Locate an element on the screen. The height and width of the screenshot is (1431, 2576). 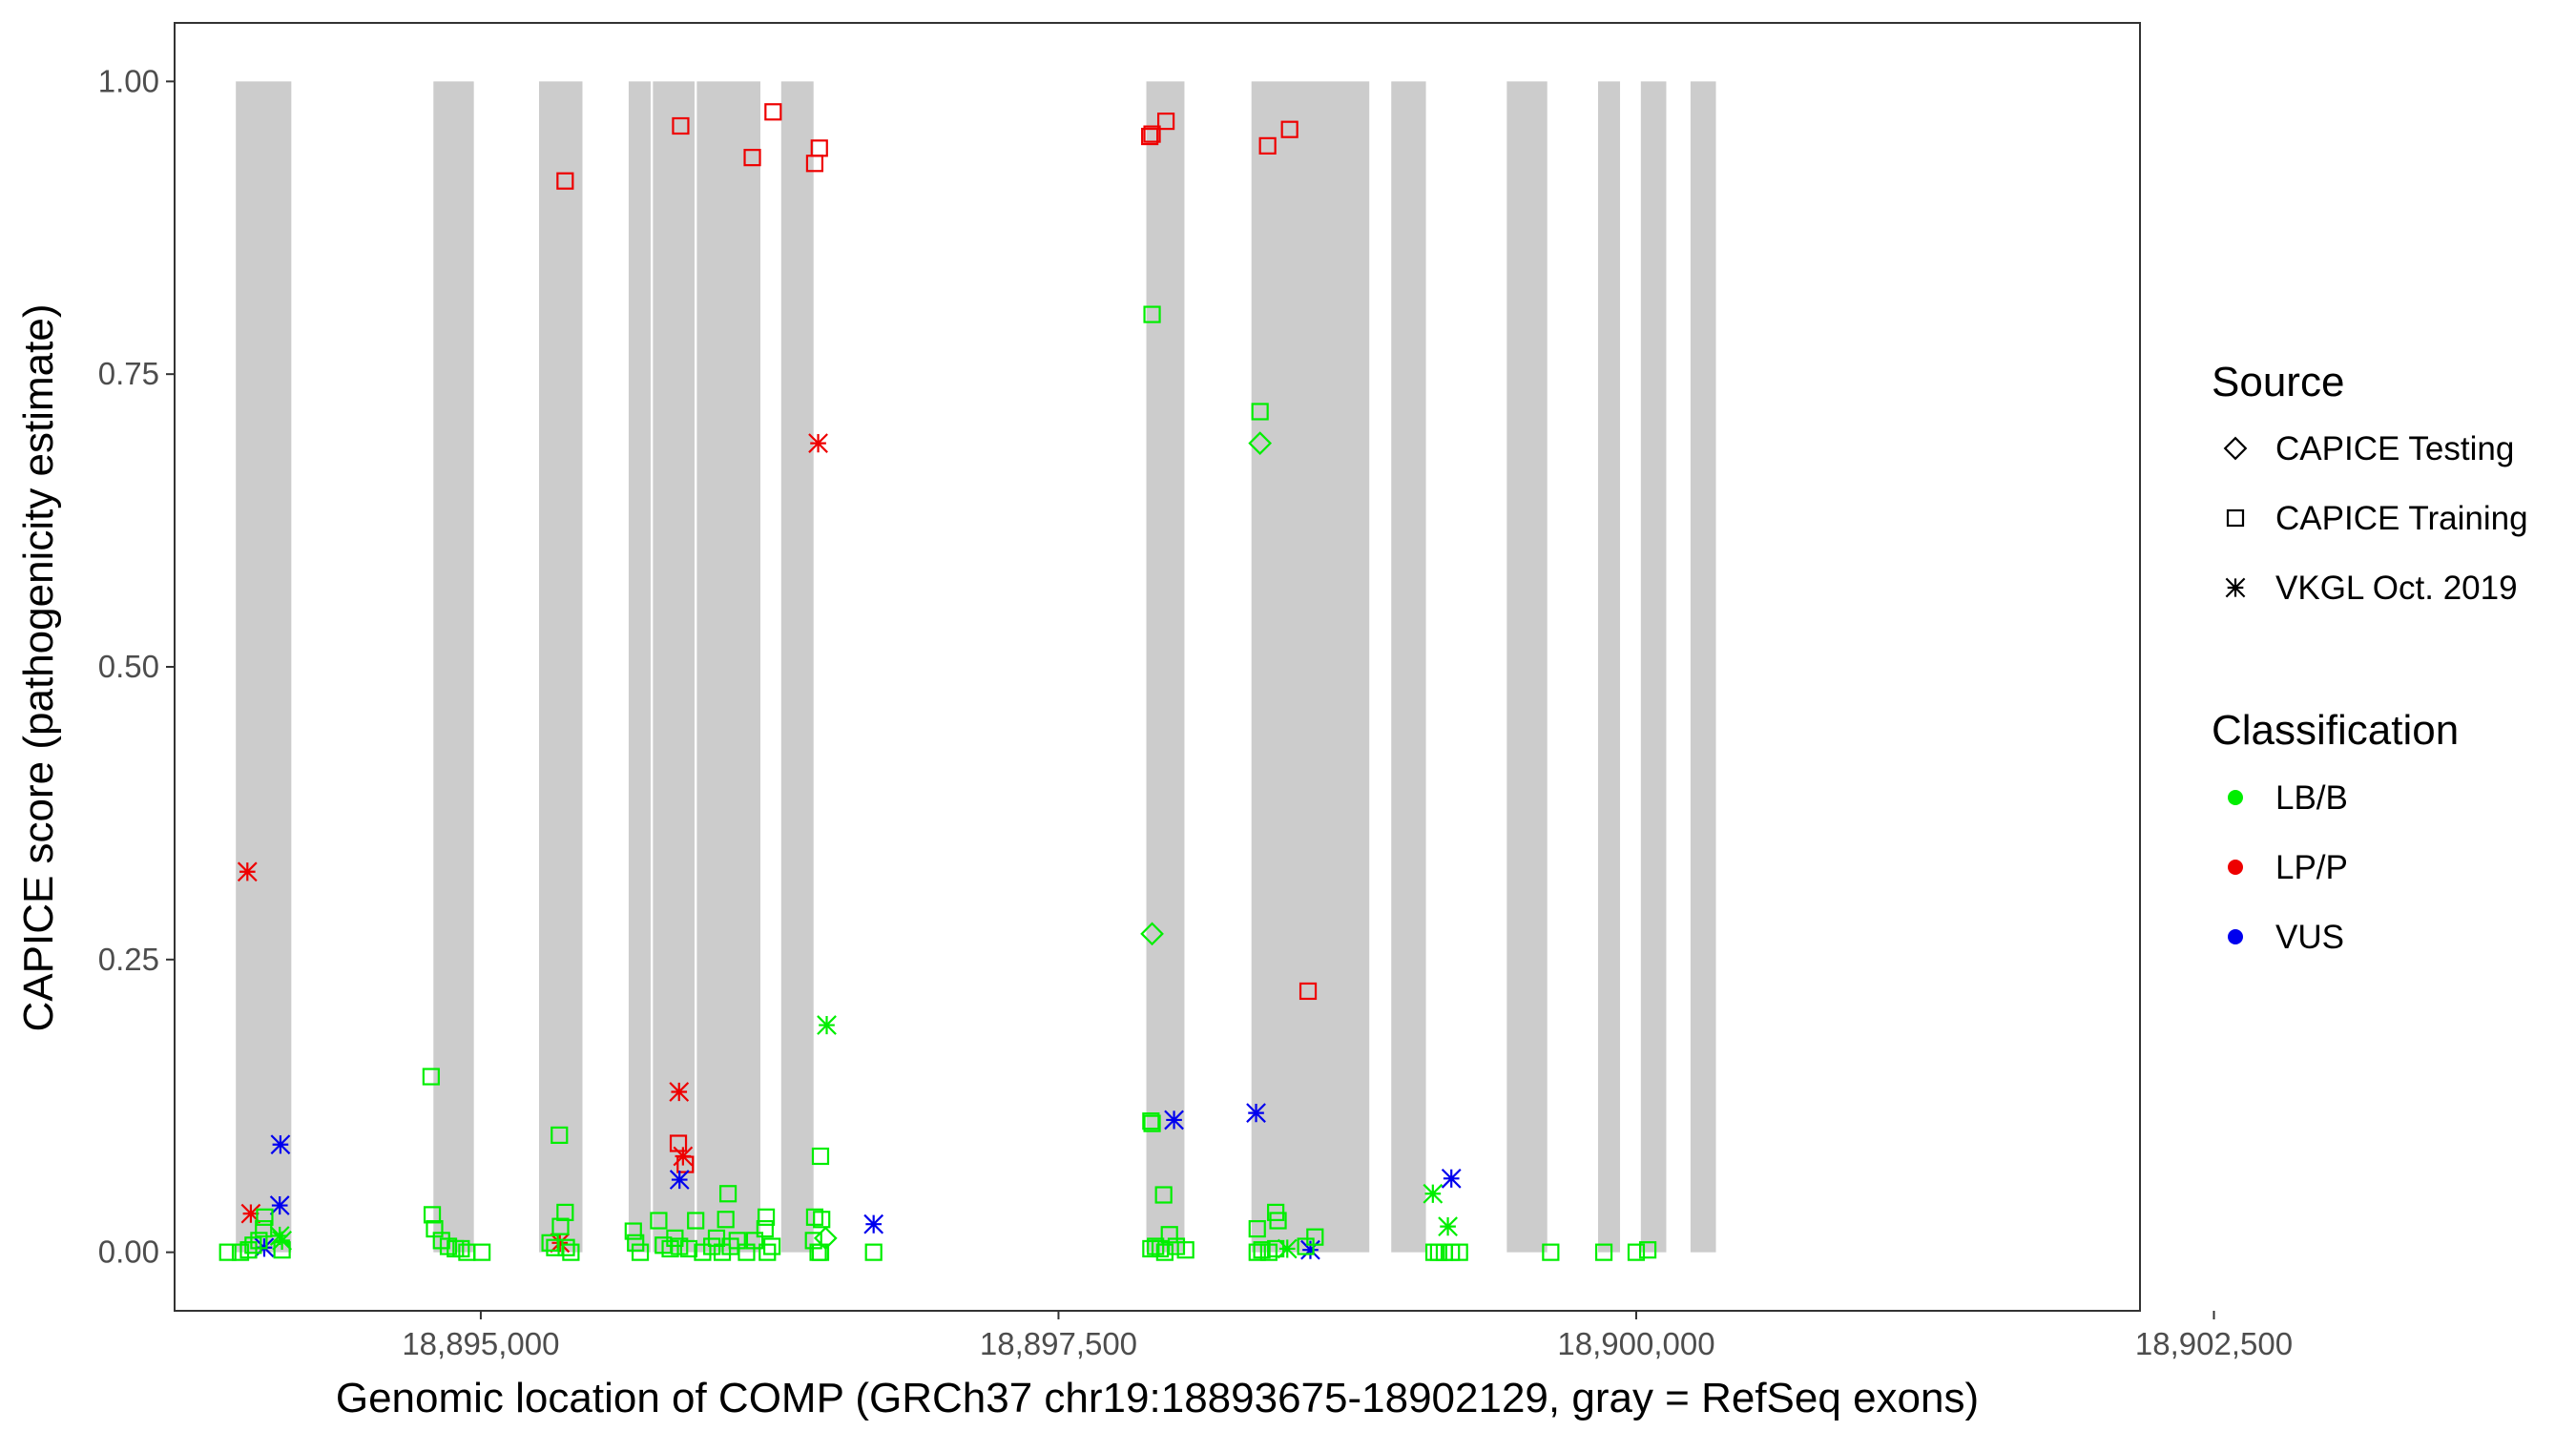
legend-classification: Classification LB/B LP/P VUS is located at coordinates (2335, 831).